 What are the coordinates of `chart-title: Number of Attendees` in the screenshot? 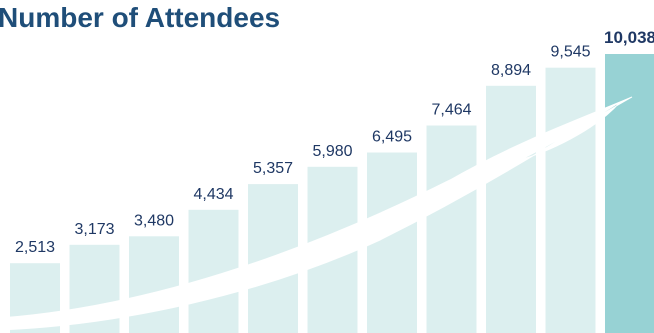 It's located at (140, 17).